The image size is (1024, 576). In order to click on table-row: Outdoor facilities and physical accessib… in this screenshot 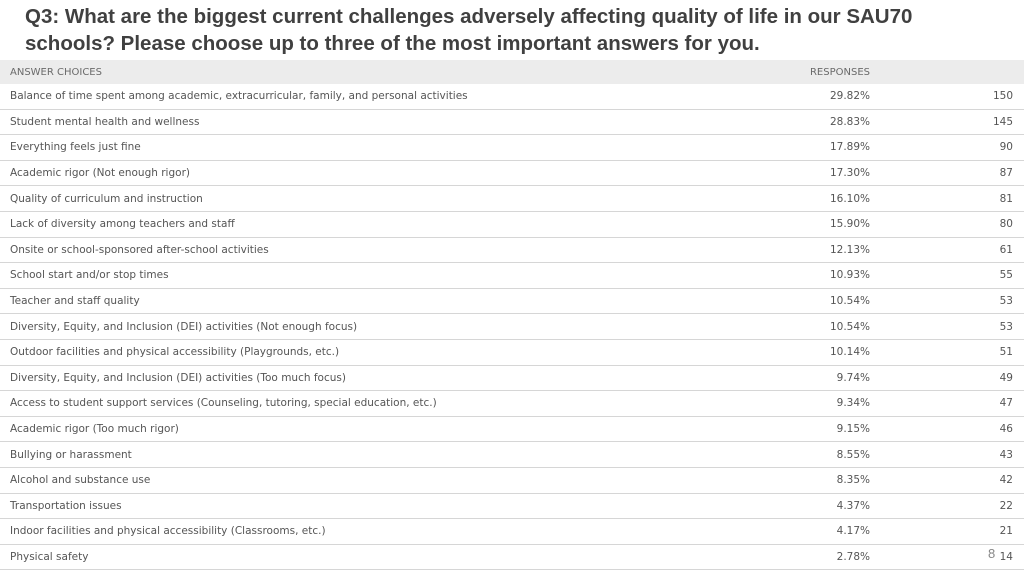, I will do `click(512, 352)`.